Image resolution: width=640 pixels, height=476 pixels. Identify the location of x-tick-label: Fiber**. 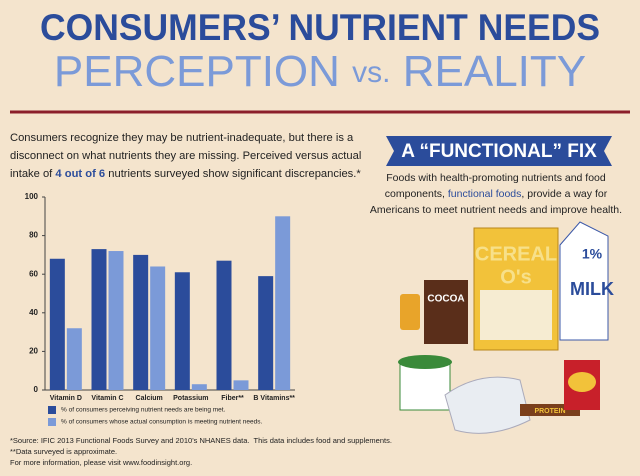
(232, 398).